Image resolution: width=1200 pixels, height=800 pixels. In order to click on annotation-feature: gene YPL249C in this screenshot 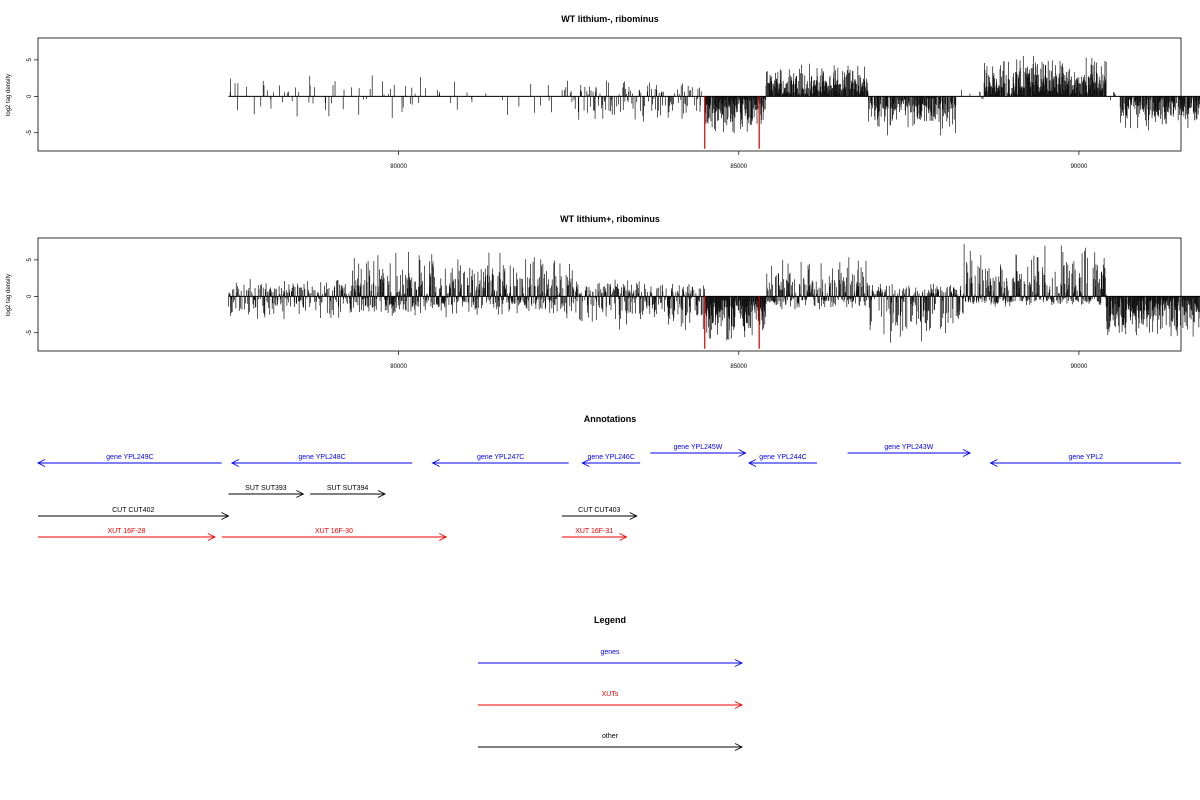, I will do `click(129, 460)`.